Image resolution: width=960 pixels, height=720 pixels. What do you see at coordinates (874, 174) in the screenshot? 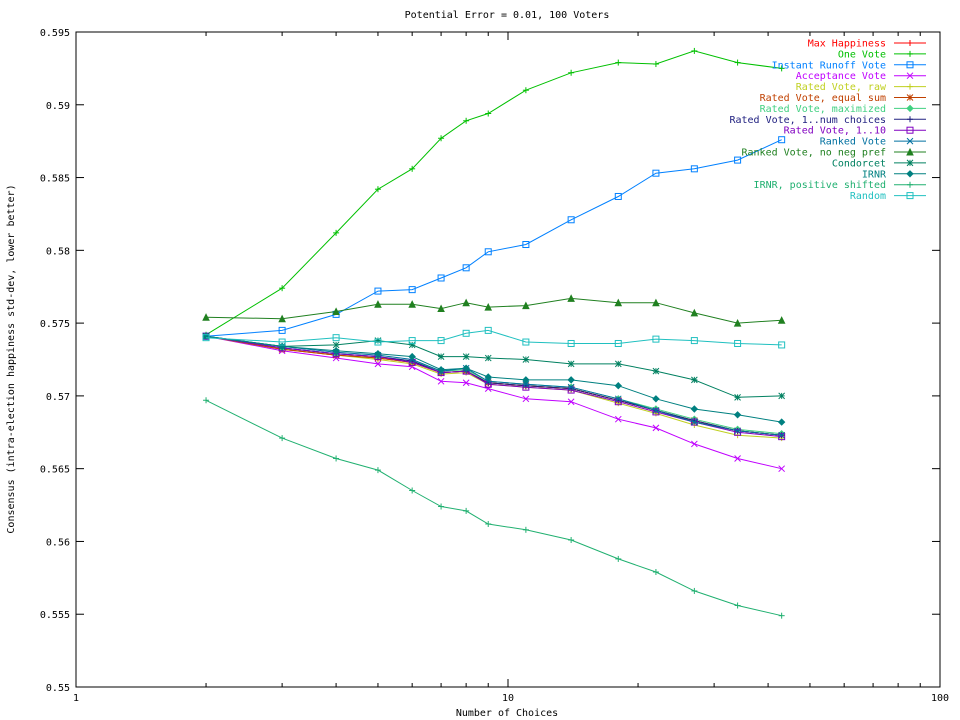
I see `legend-label: IRNR` at bounding box center [874, 174].